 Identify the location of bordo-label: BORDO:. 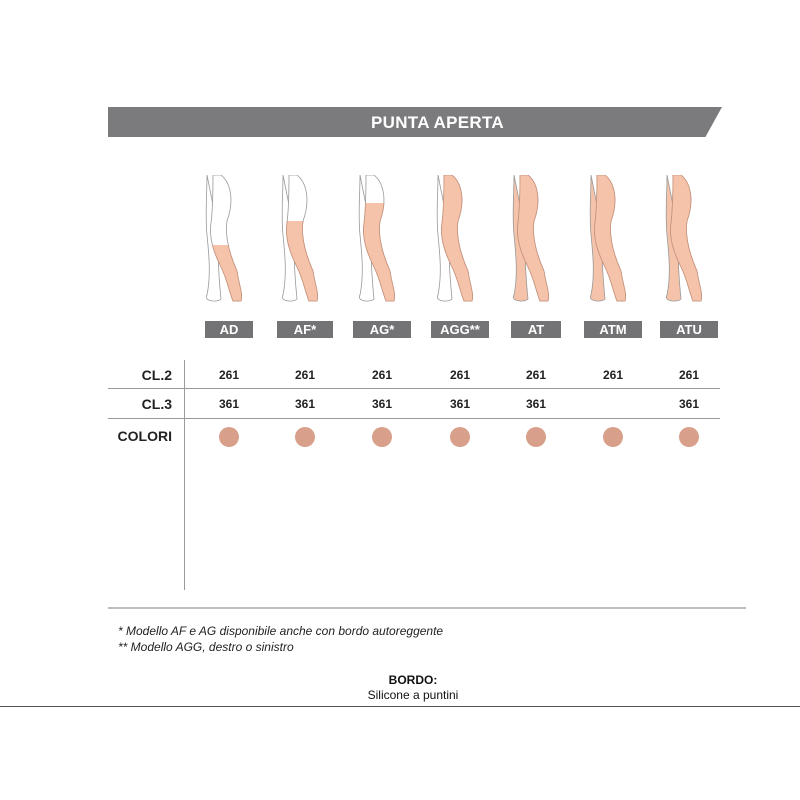
(413, 680).